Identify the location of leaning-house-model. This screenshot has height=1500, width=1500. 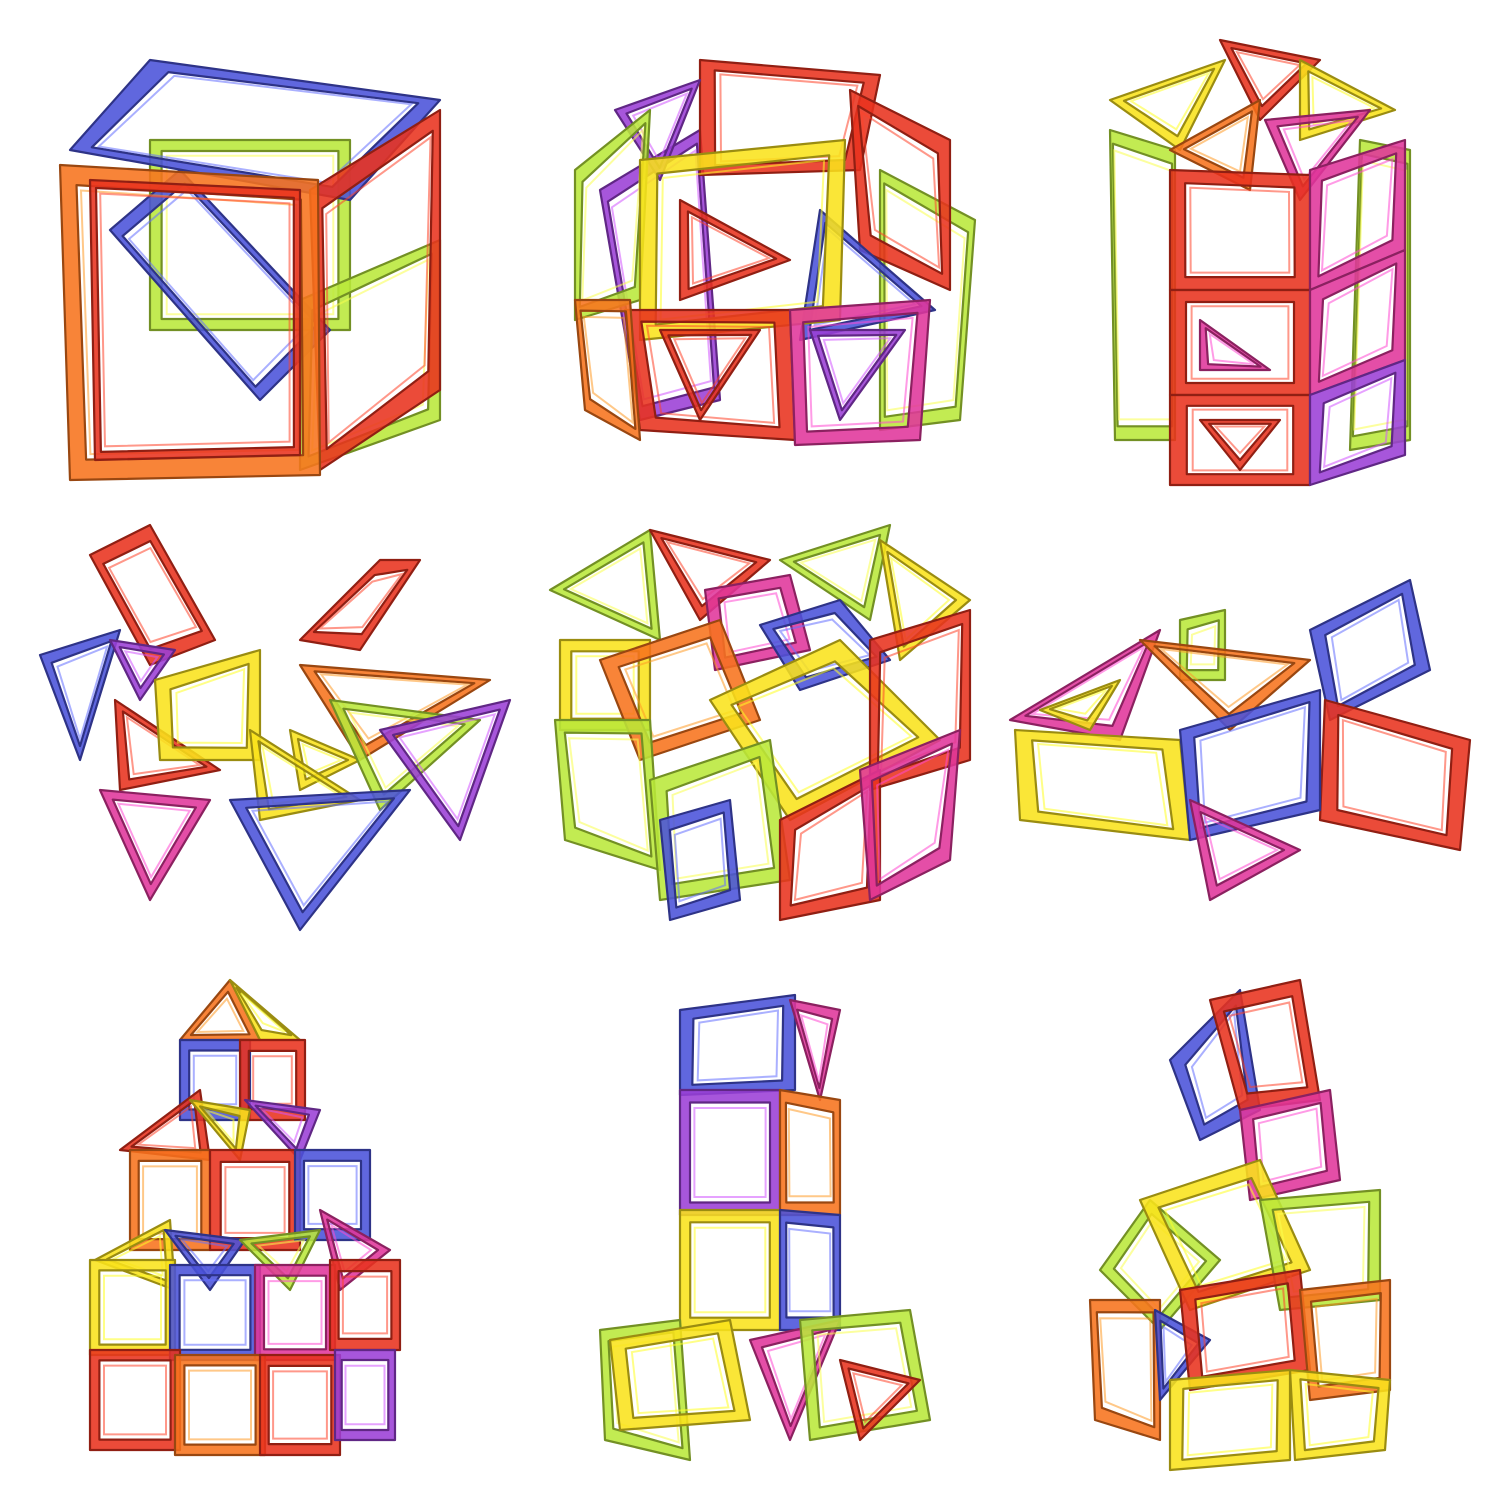
(1240, 1225).